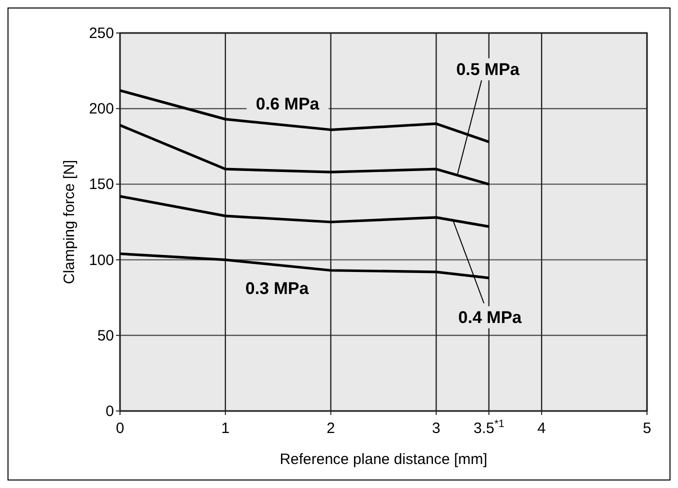  I want to click on series-label: 0.3 MPa, so click(277, 288).